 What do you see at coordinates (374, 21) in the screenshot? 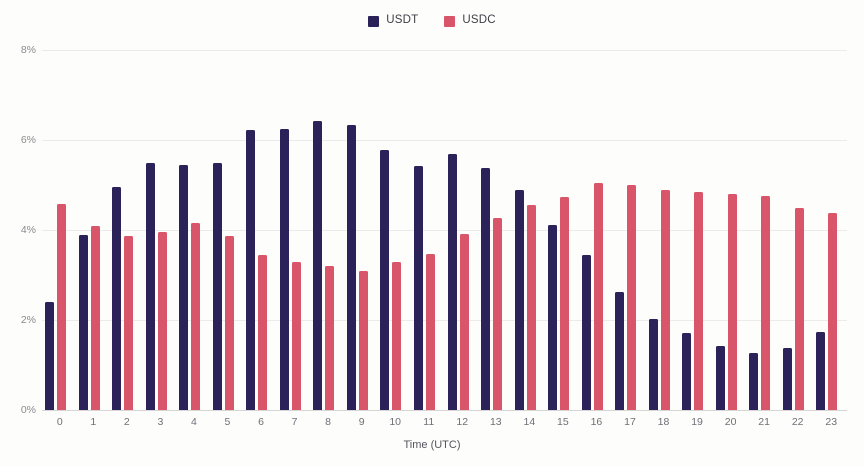
I see `legend-swatch-usdt` at bounding box center [374, 21].